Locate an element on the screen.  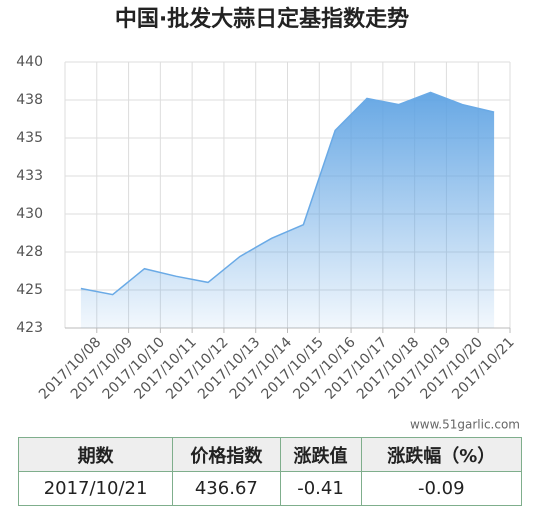
table-row: 2017/10/21 436.67 -0.41 -0.09 is located at coordinates (269, 488).